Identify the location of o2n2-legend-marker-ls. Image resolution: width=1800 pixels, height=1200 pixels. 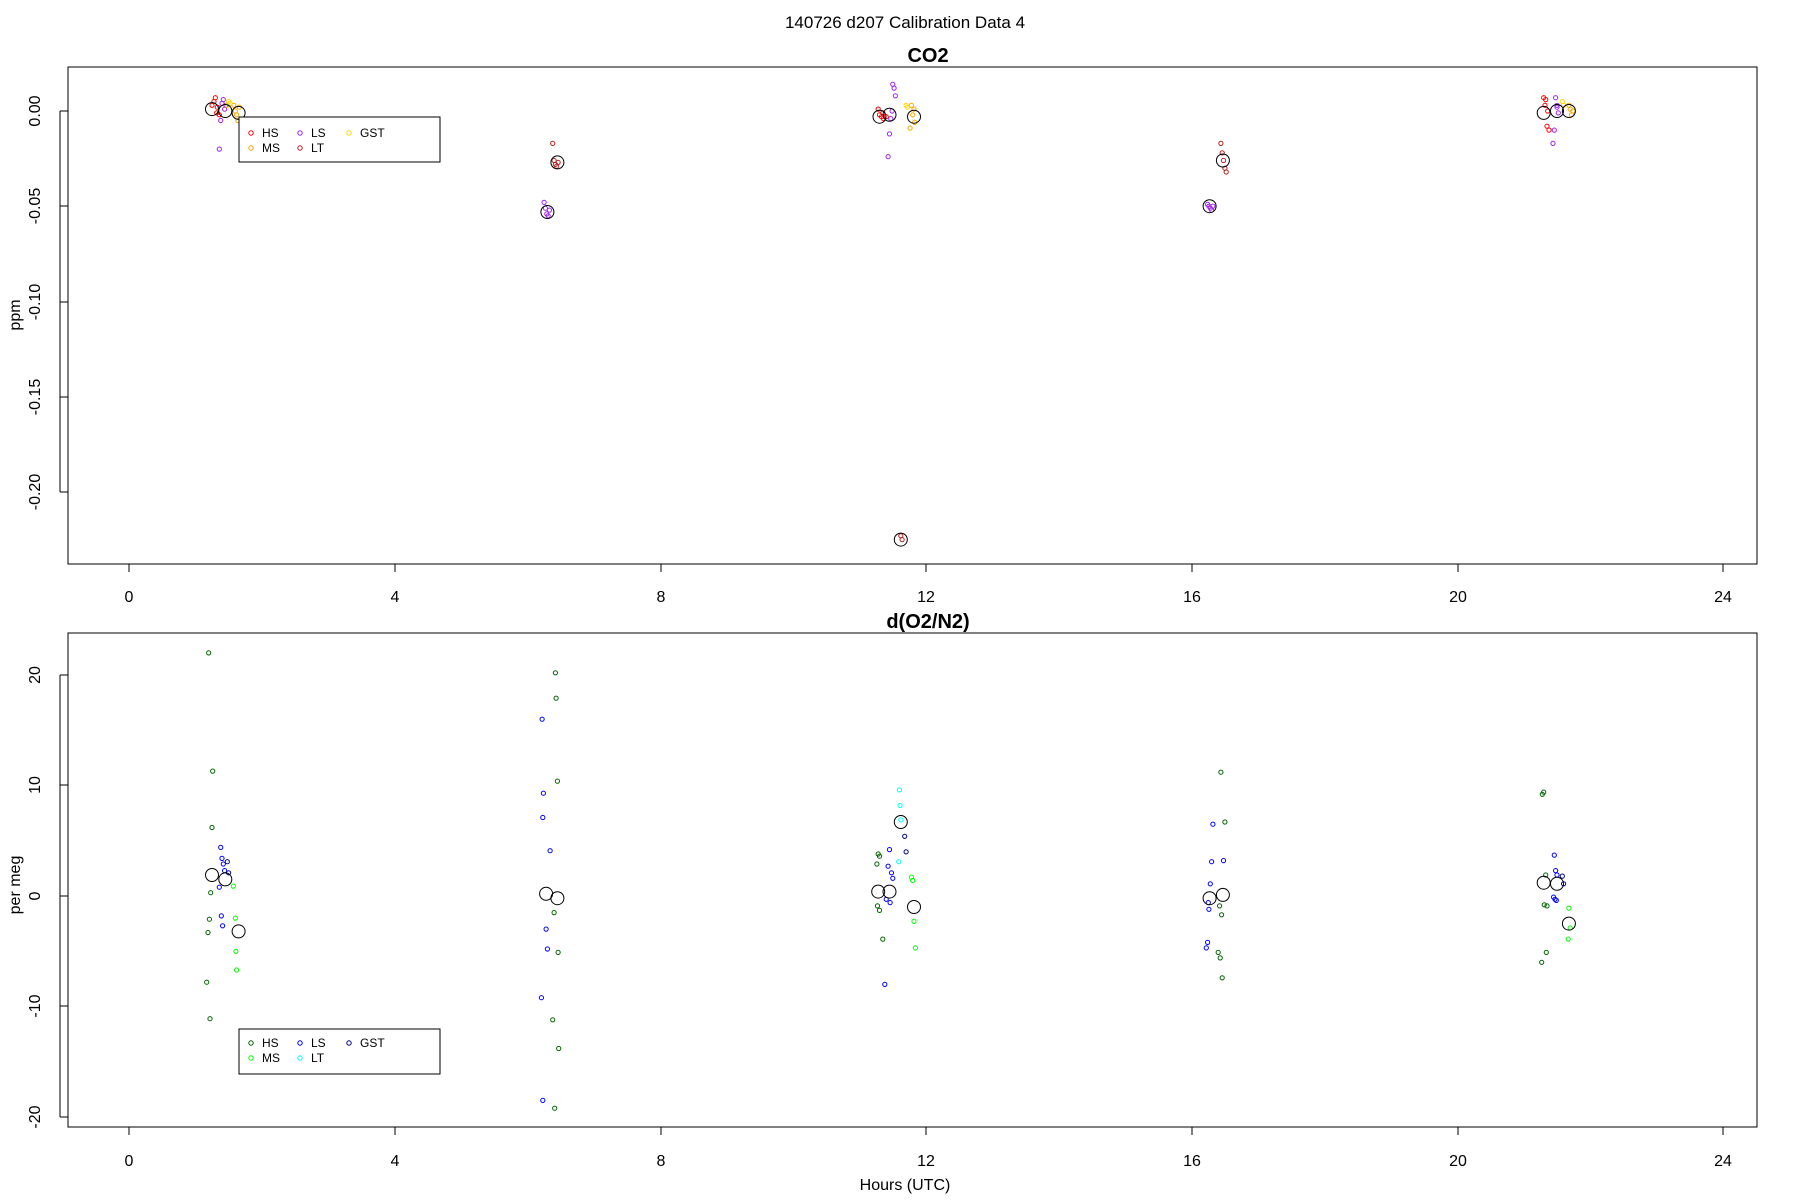
(300, 1043).